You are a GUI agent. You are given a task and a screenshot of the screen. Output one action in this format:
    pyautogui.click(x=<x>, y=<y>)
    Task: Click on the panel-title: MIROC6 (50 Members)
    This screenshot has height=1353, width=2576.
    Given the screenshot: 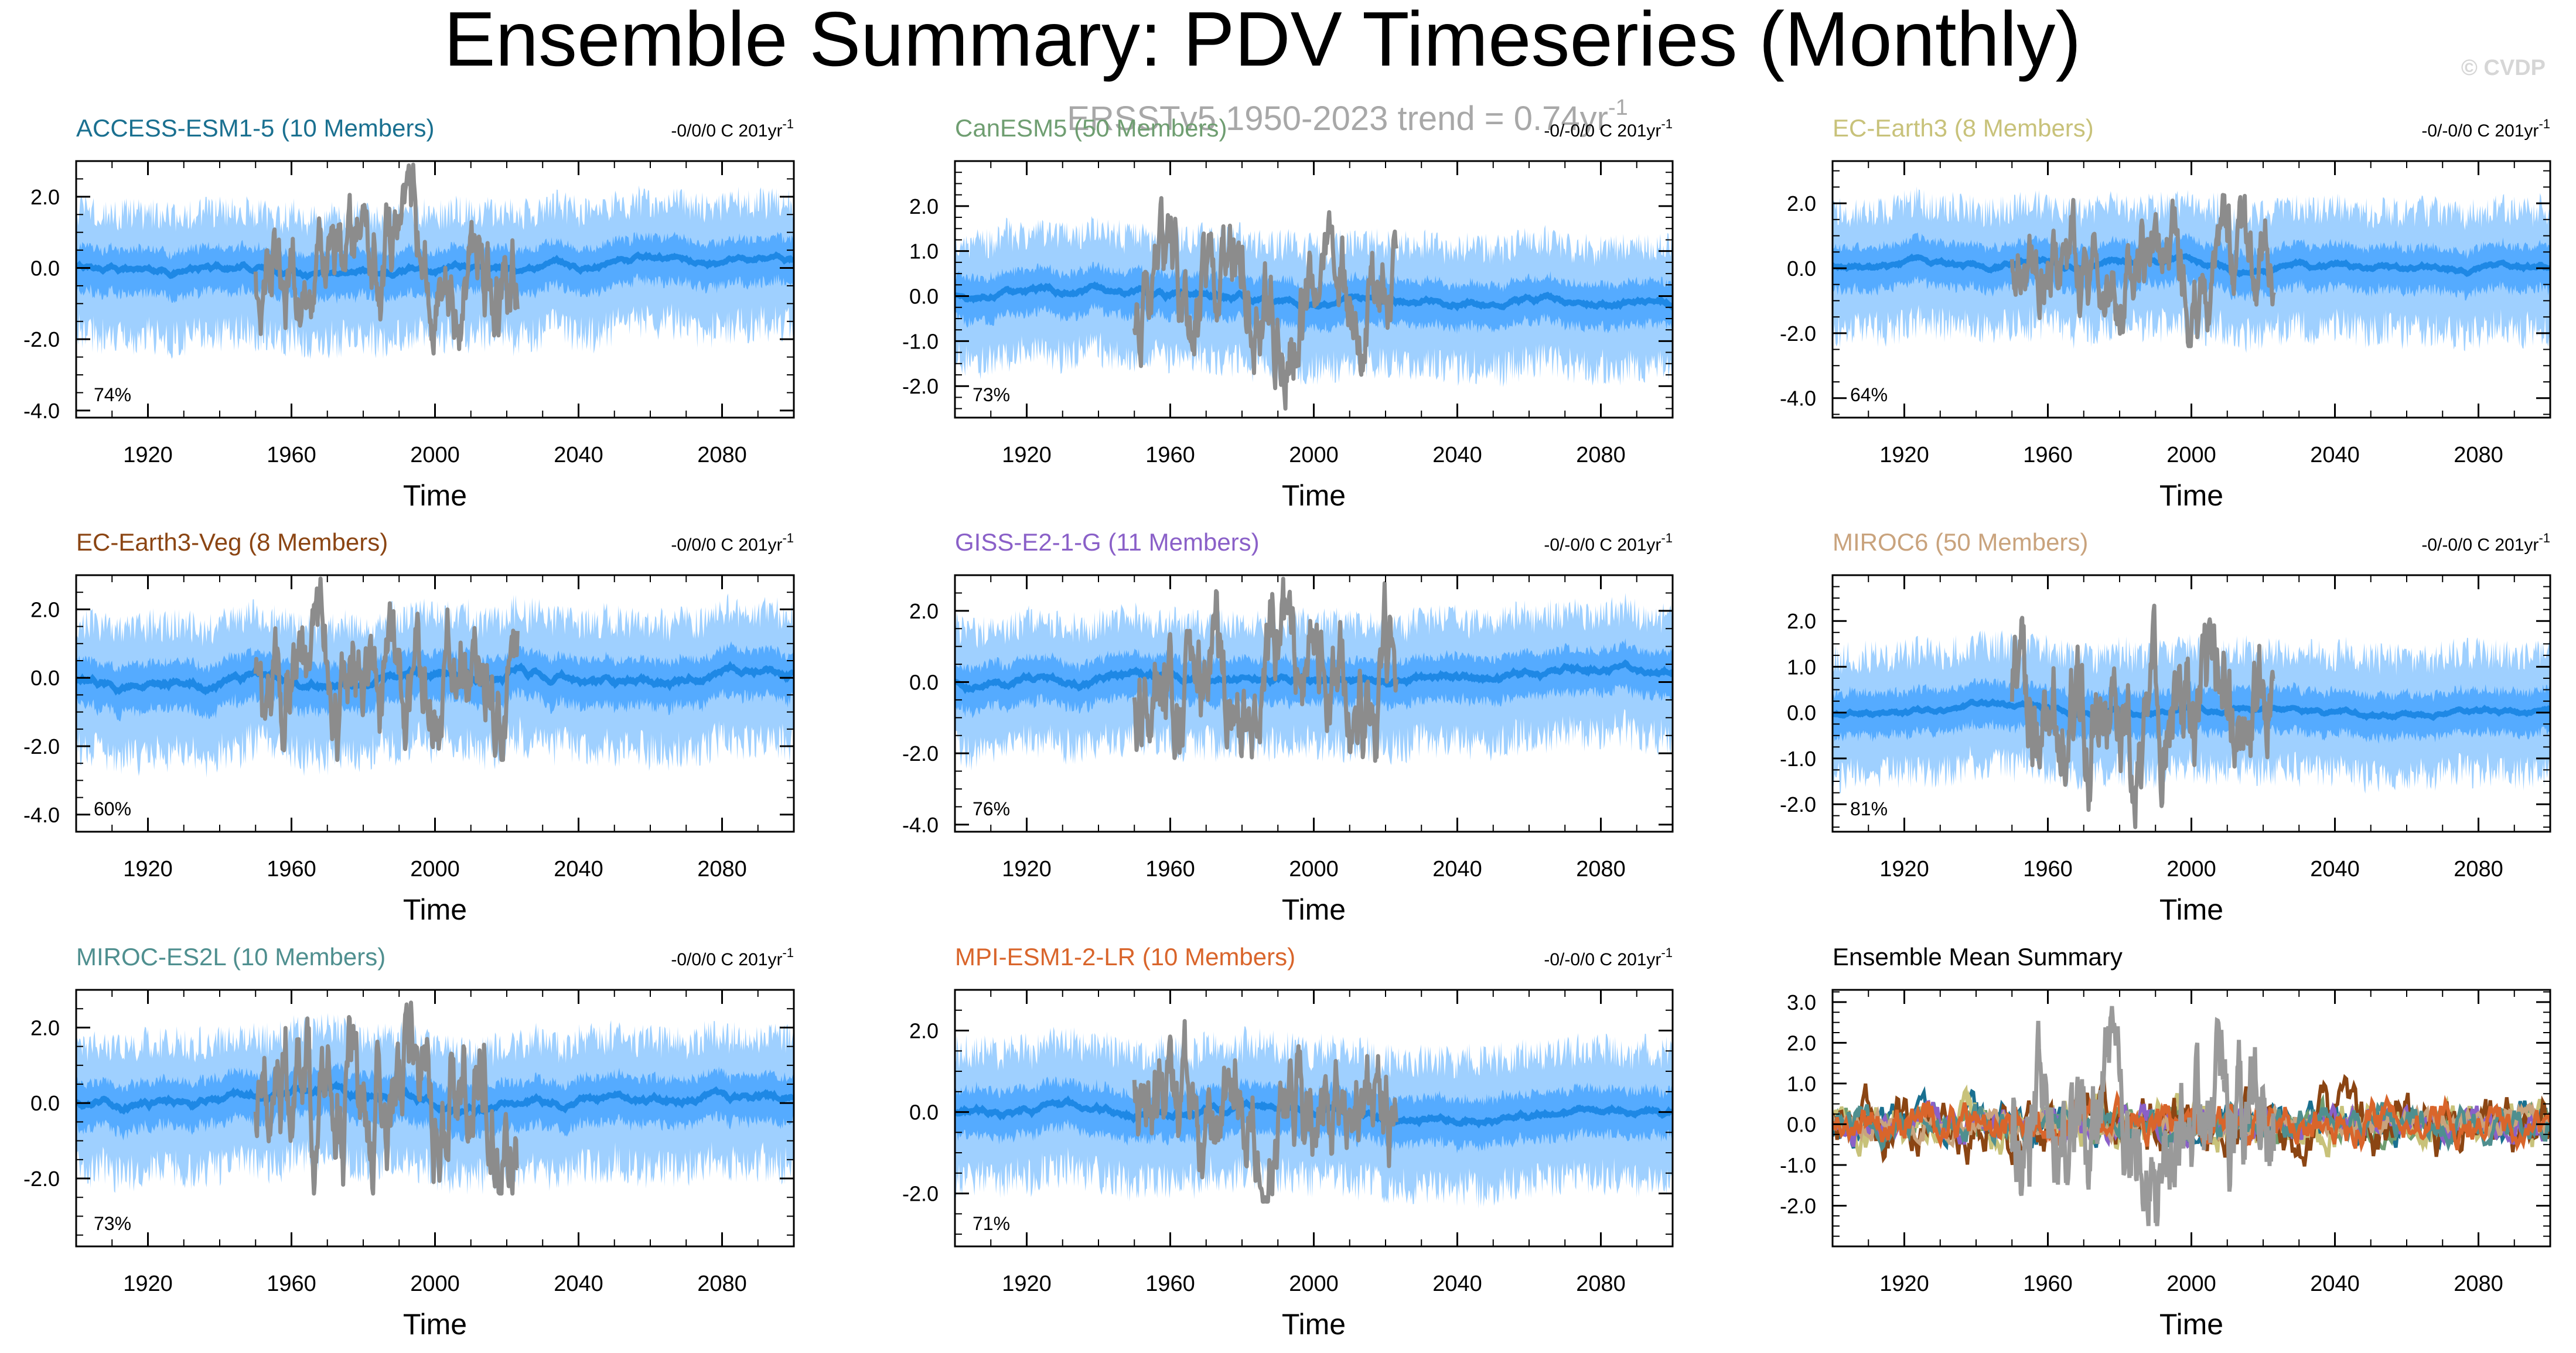 What is the action you would take?
    pyautogui.click(x=1960, y=542)
    